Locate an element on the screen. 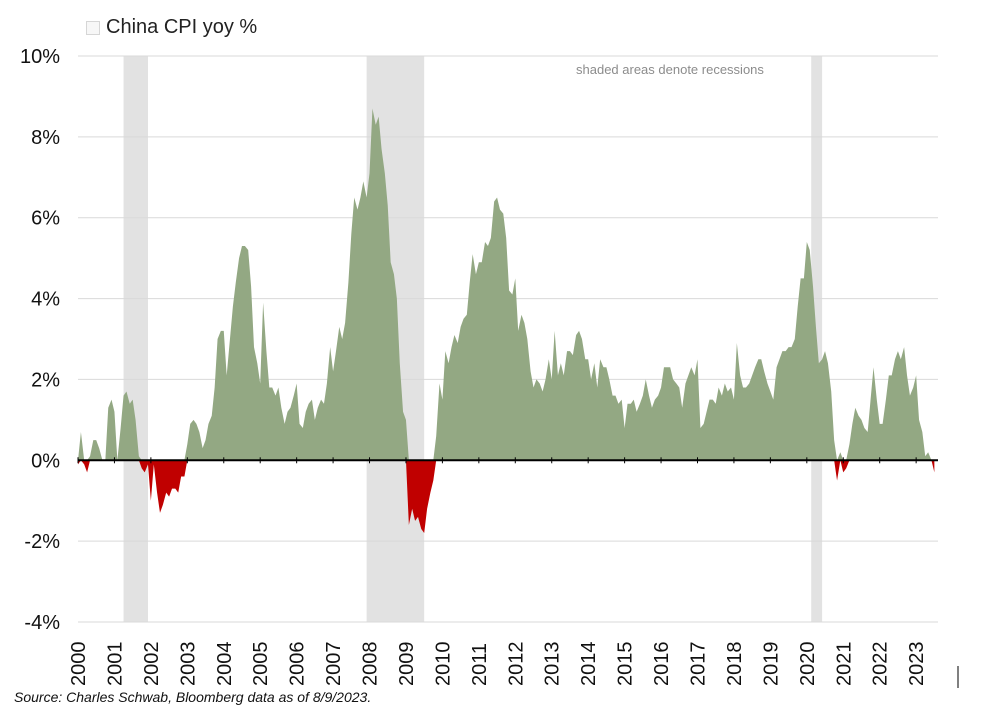 The height and width of the screenshot is (714, 988). y-axis-ticks: -4% -2% 0% 2% 4% 6% 8% 10% is located at coordinates (40, 340).